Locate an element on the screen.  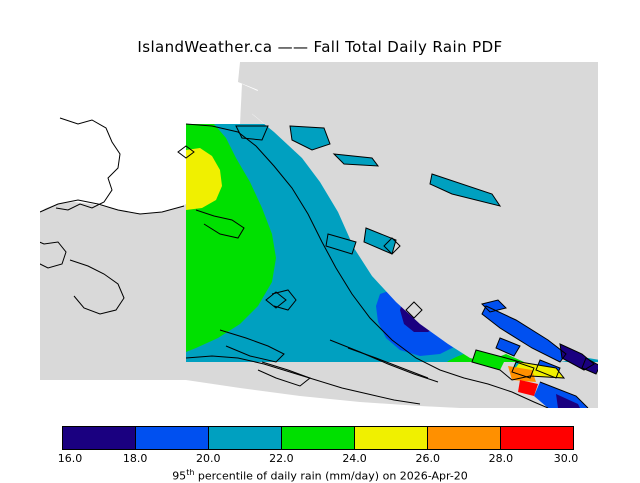
southeast-peninsula-values is located at coordinates (530, 379).